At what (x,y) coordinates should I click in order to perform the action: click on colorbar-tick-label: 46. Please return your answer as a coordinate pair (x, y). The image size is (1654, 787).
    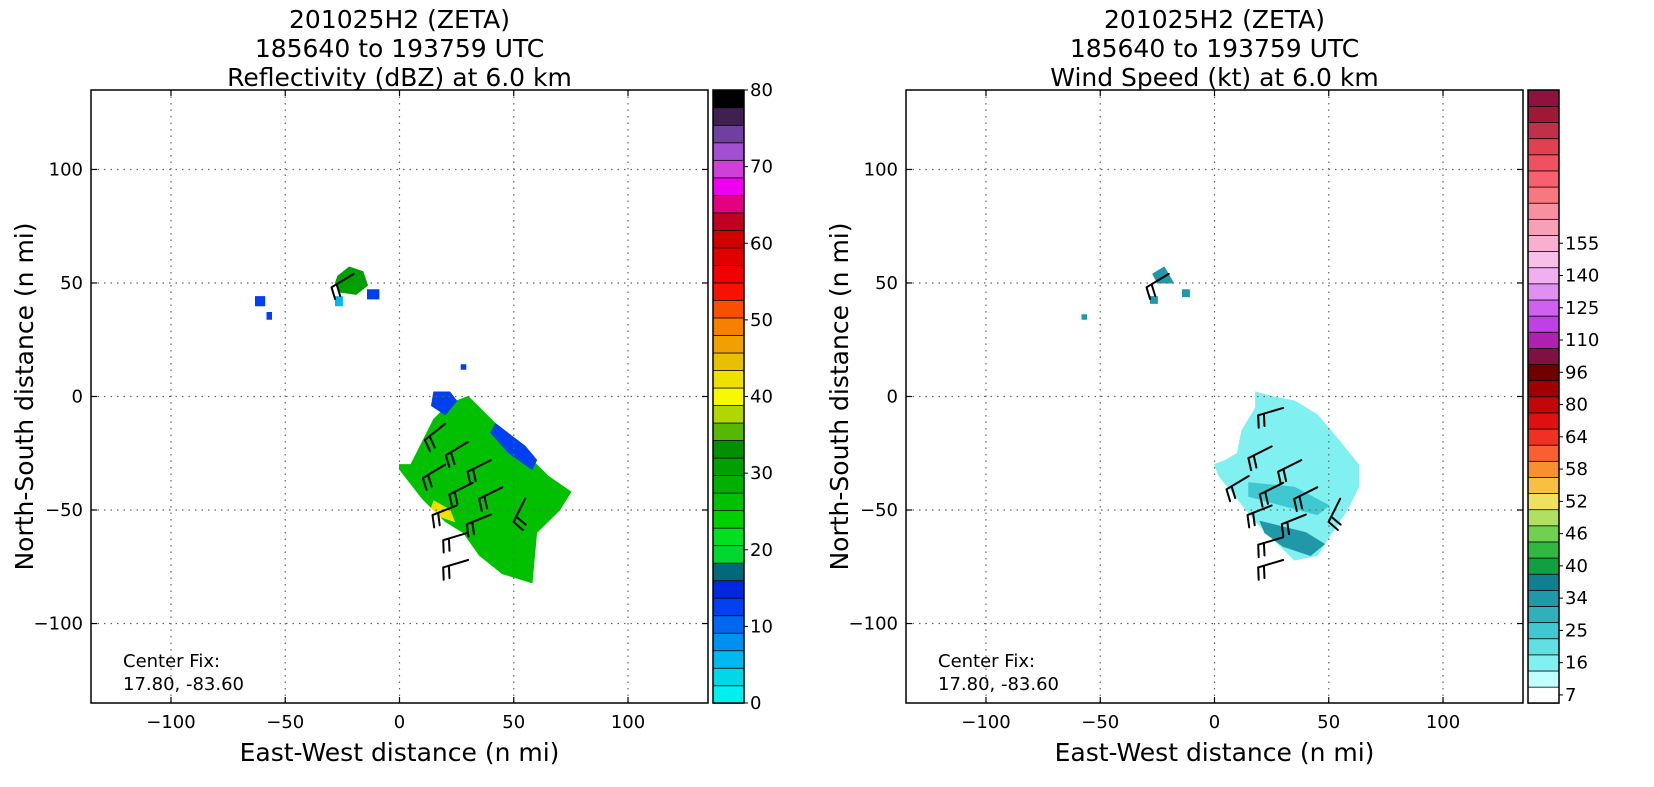
    Looking at the image, I should click on (1576, 534).